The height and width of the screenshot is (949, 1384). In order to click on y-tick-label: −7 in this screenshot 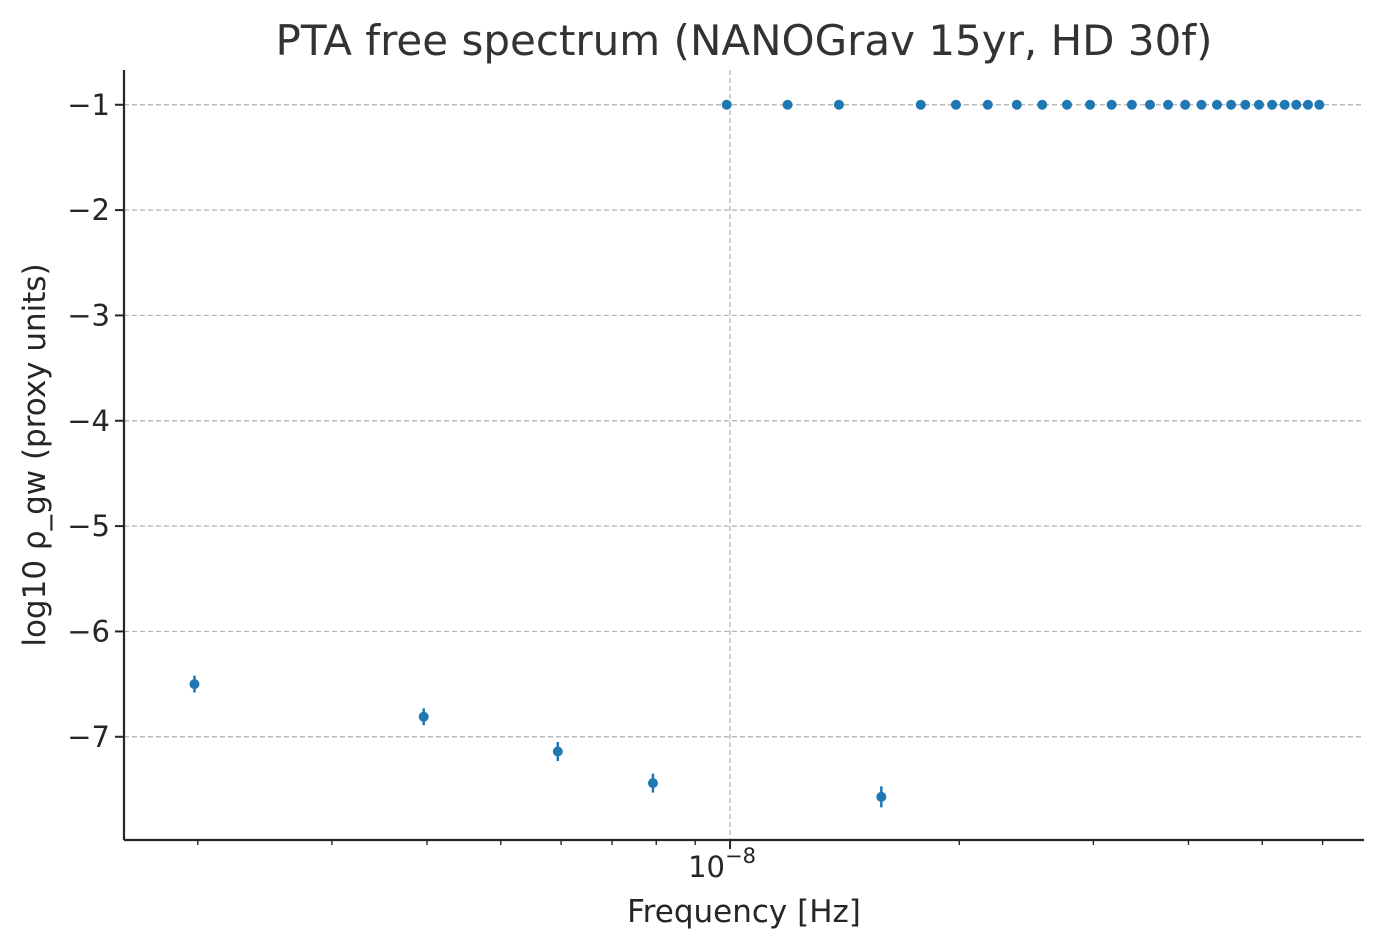, I will do `click(88, 737)`.